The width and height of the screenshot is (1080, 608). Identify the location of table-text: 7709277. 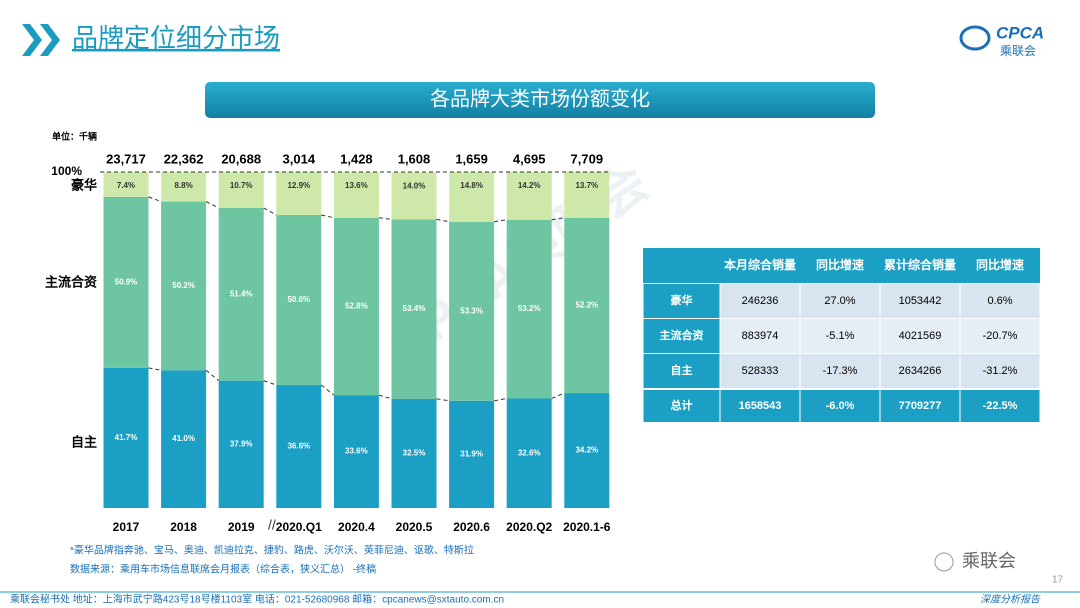
(920, 406).